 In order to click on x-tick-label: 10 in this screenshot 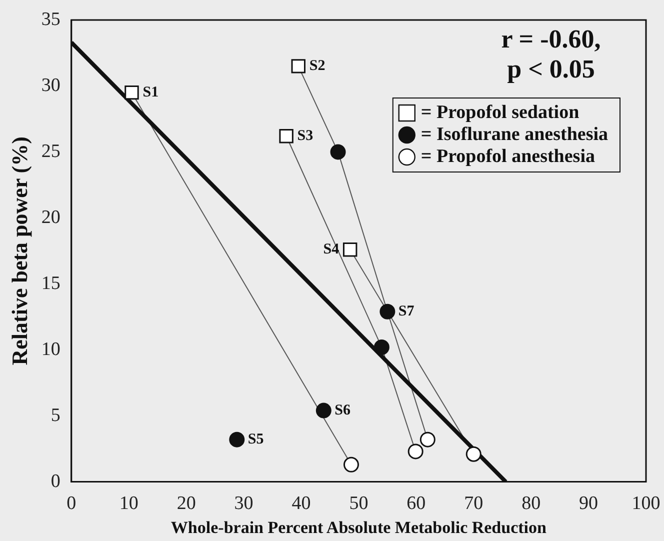, I will do `click(128, 503)`.